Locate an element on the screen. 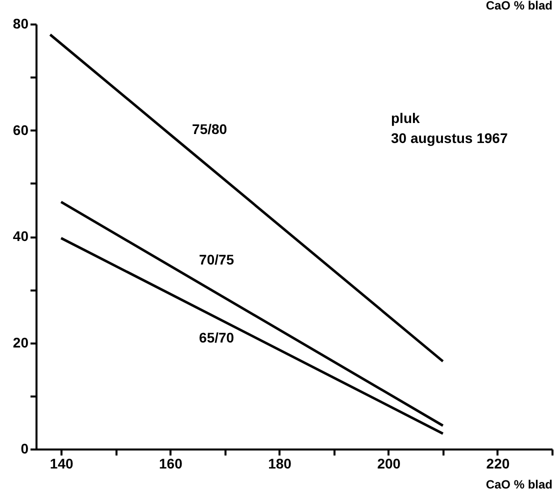 This screenshot has width=558, height=499. series-label: 75/80 is located at coordinates (210, 129).